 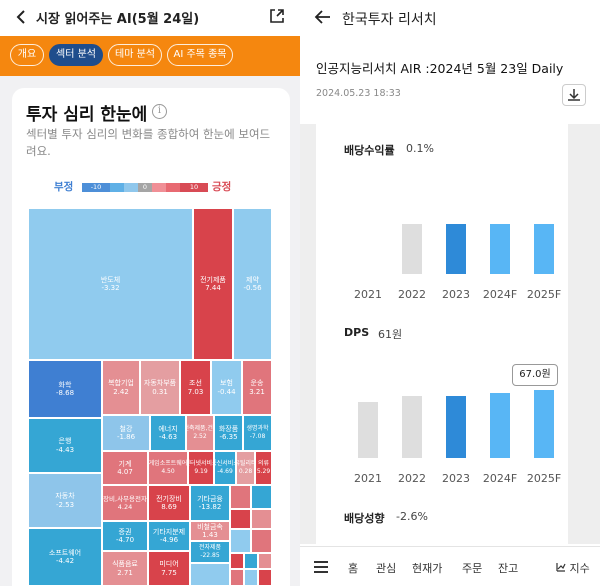 What do you see at coordinates (573, 568) in the screenshot?
I see `nav-index: 지수` at bounding box center [573, 568].